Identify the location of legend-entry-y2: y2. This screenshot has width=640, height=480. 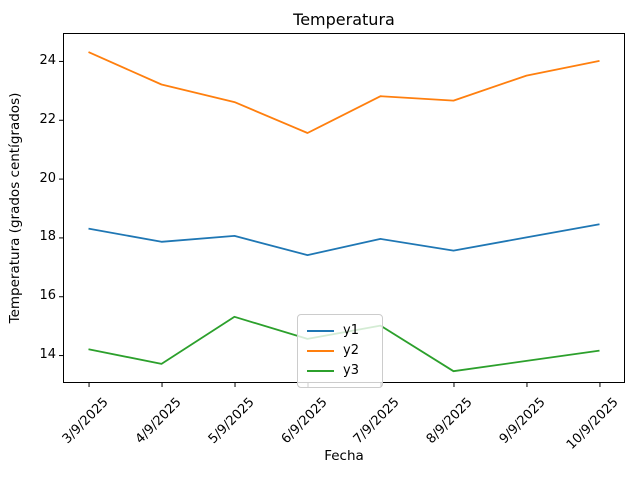
(340, 351).